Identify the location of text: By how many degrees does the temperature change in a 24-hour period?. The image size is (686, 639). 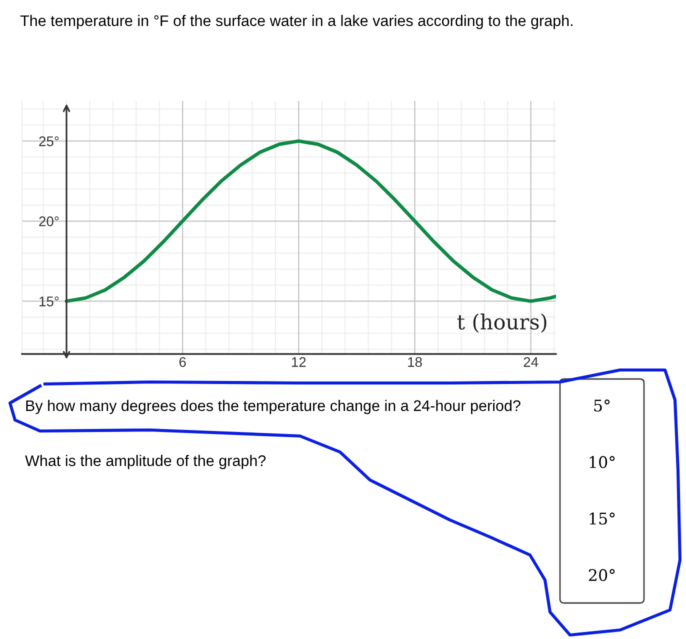
(273, 407).